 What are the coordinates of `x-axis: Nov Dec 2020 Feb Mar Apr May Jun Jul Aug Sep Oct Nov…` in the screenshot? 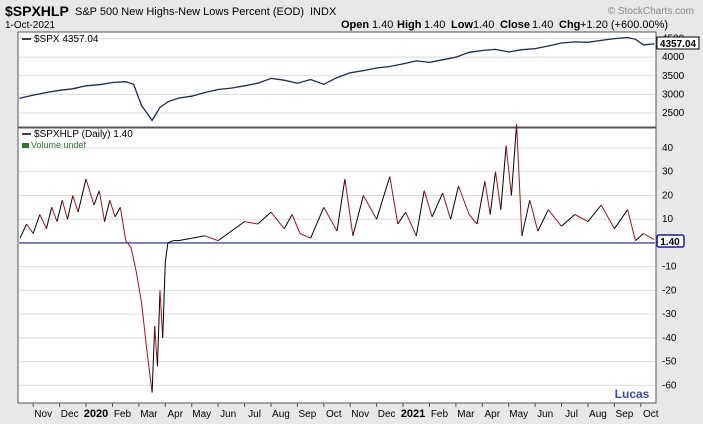 It's located at (345, 411).